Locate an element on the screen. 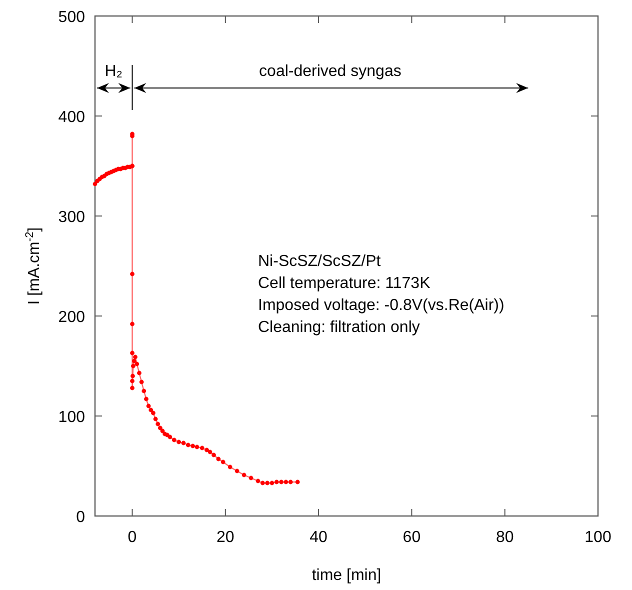 The height and width of the screenshot is (590, 632). x-tick-label: 20 is located at coordinates (225, 537).